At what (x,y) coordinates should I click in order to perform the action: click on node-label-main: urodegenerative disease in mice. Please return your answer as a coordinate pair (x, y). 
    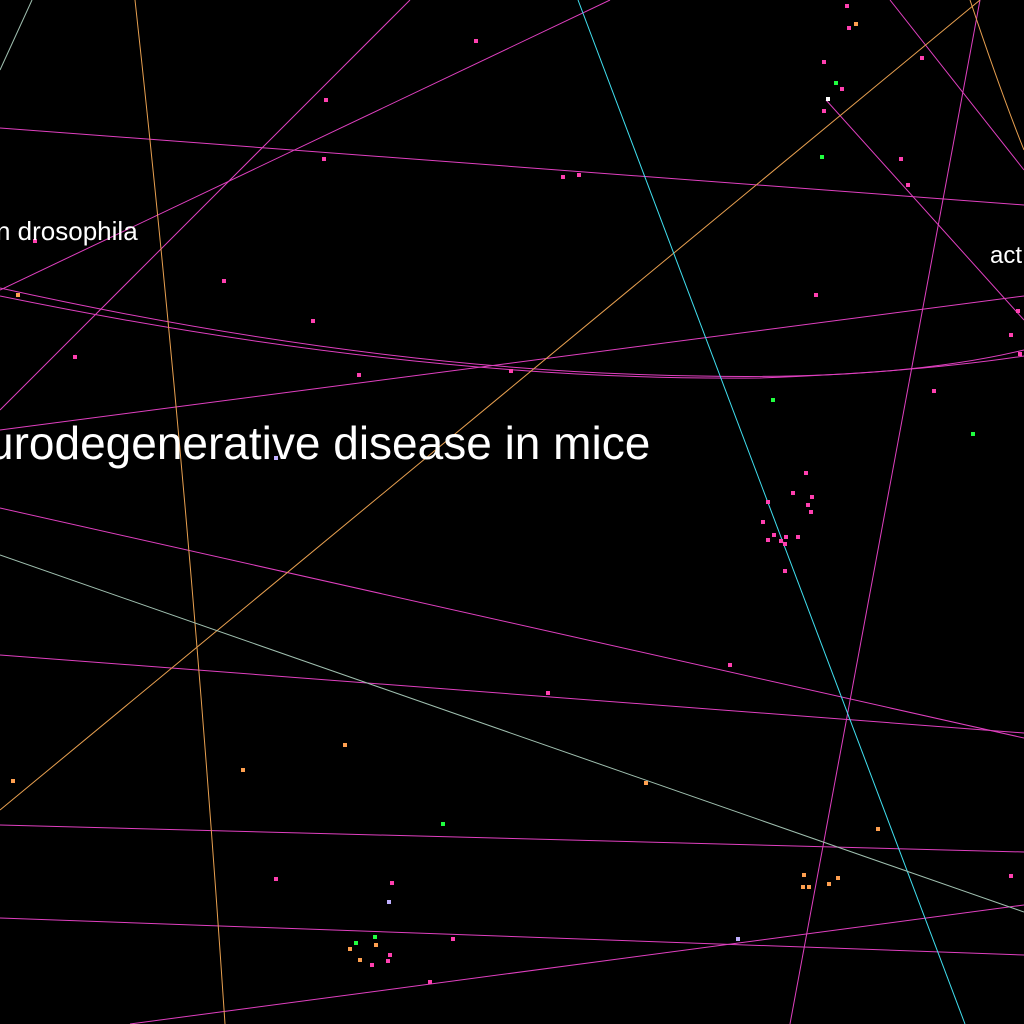
    Looking at the image, I should click on (325, 443).